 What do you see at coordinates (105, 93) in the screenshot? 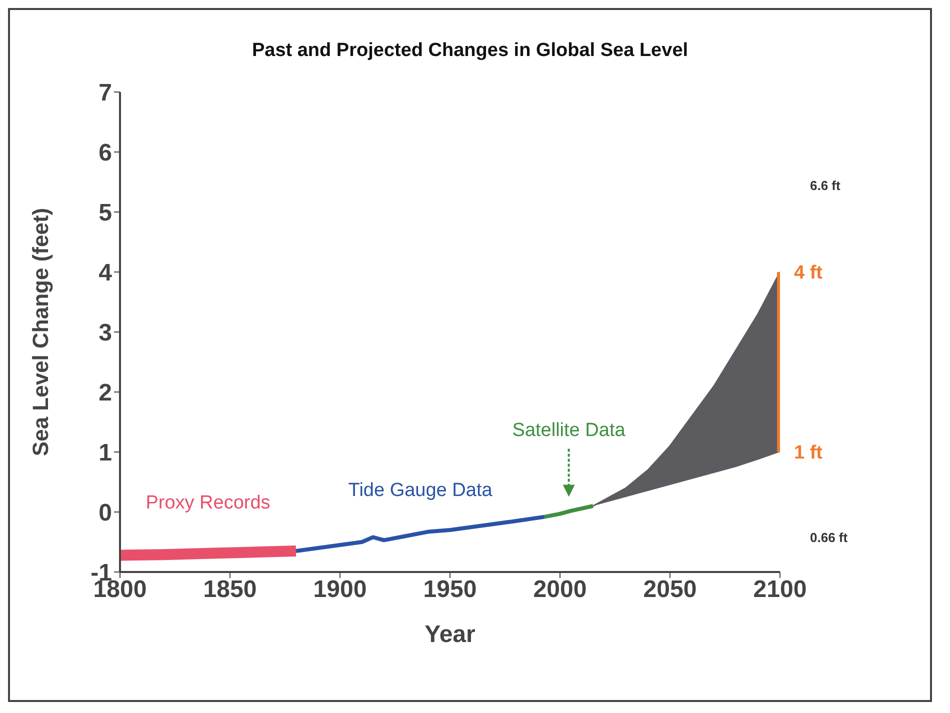
I see `y-tick-label: 7` at bounding box center [105, 93].